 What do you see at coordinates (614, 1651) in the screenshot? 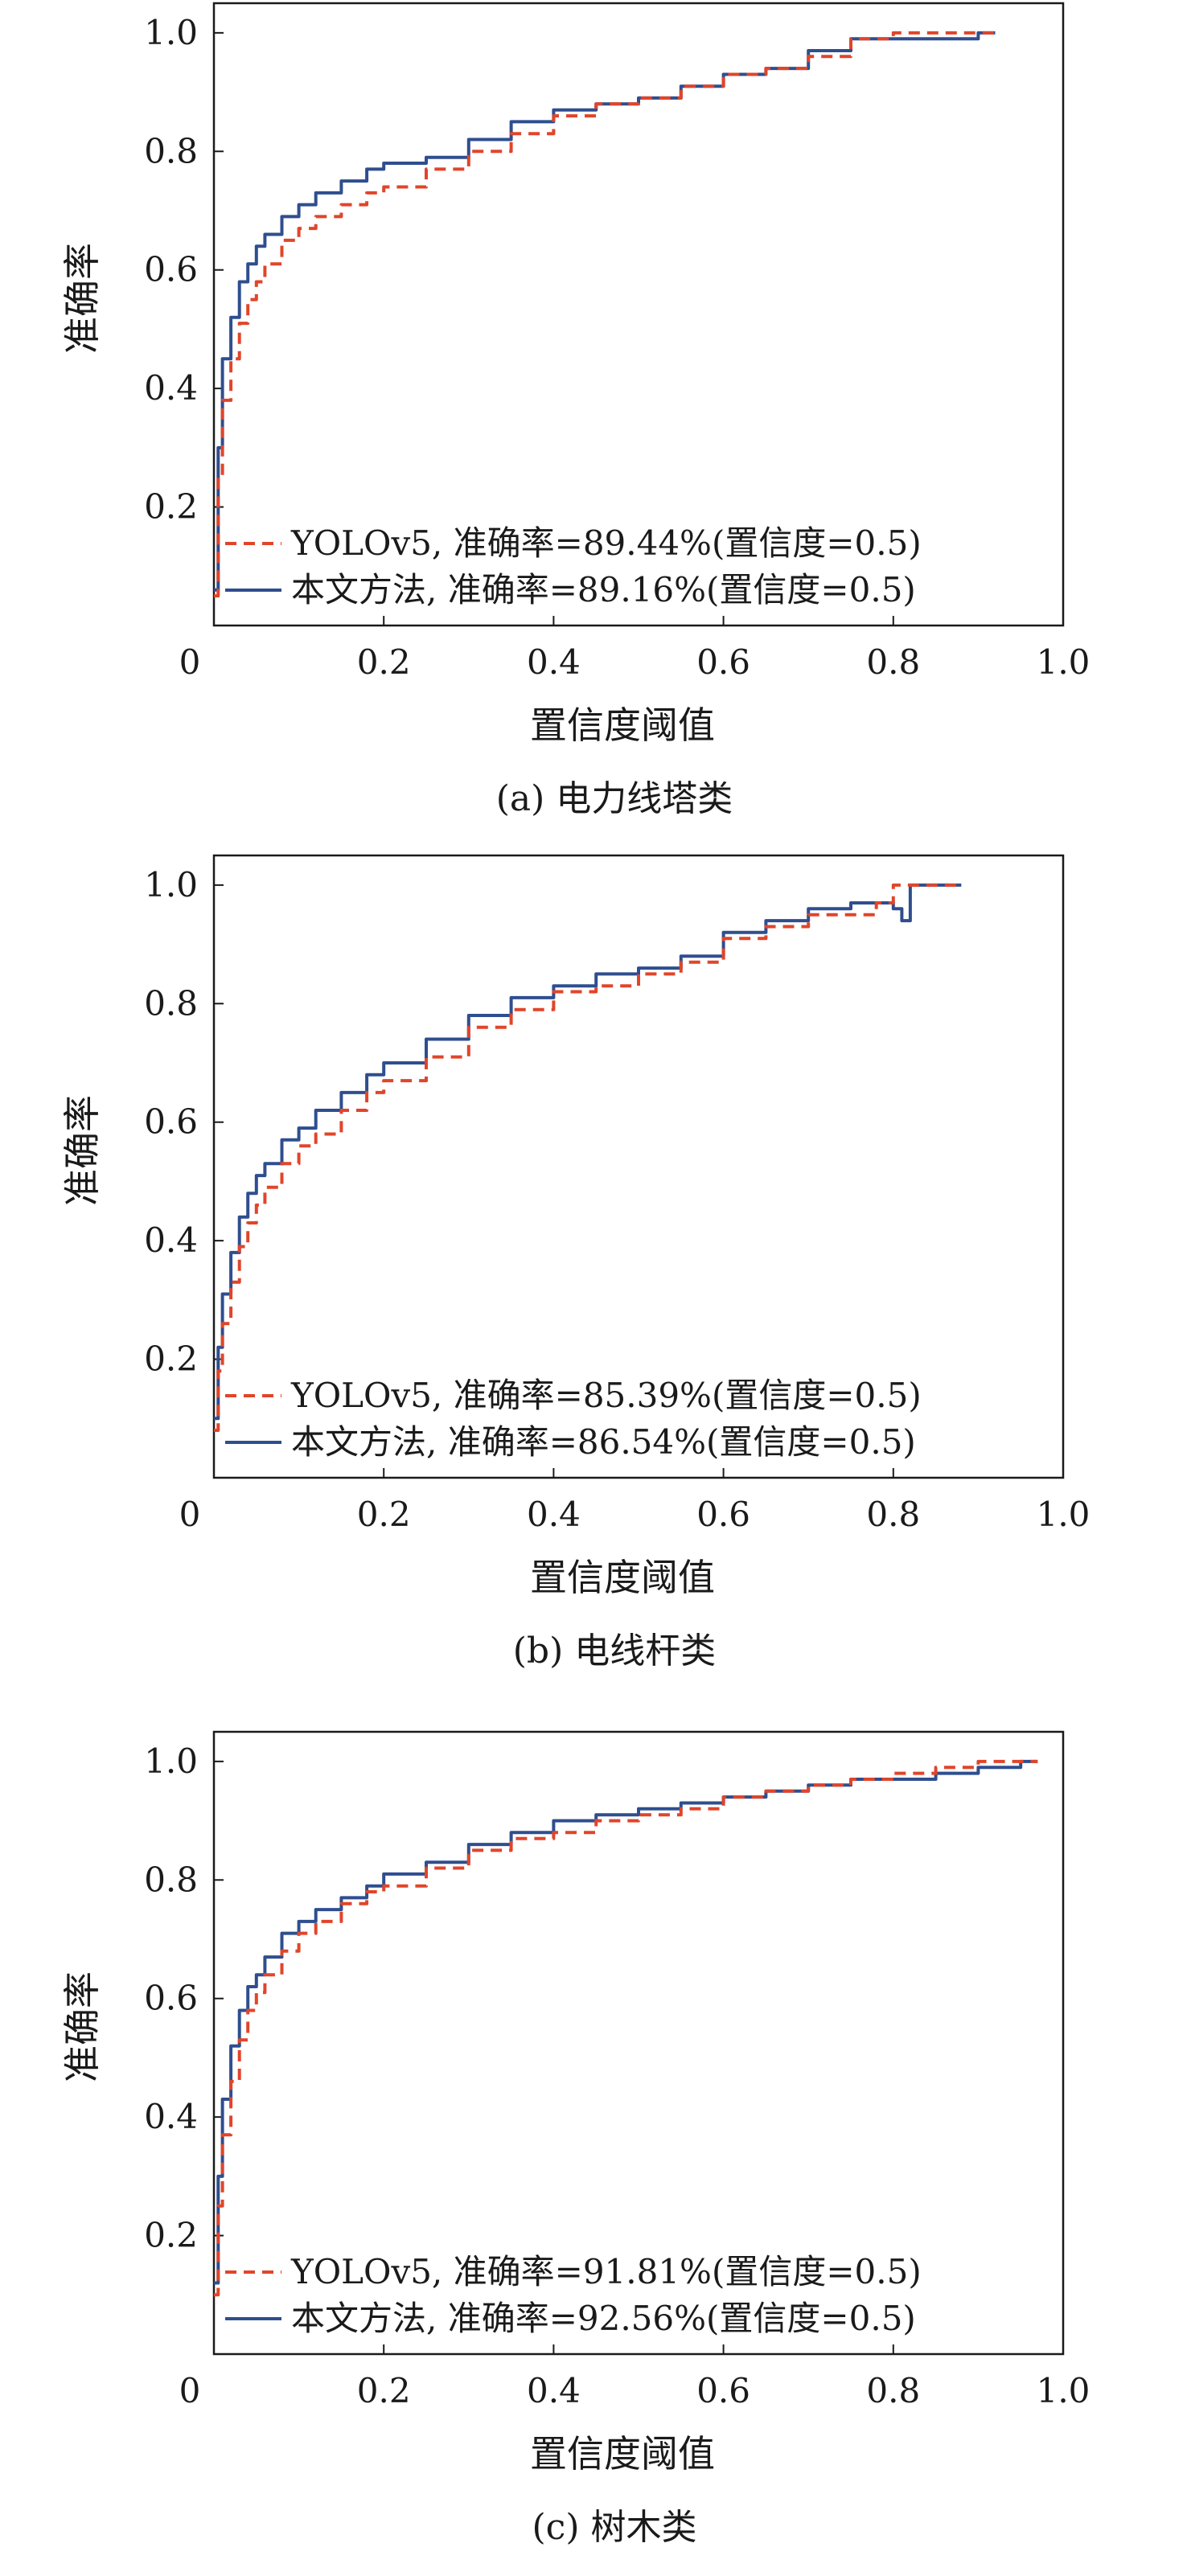
I see `chart-caption: (b) 电线杆类` at bounding box center [614, 1651].